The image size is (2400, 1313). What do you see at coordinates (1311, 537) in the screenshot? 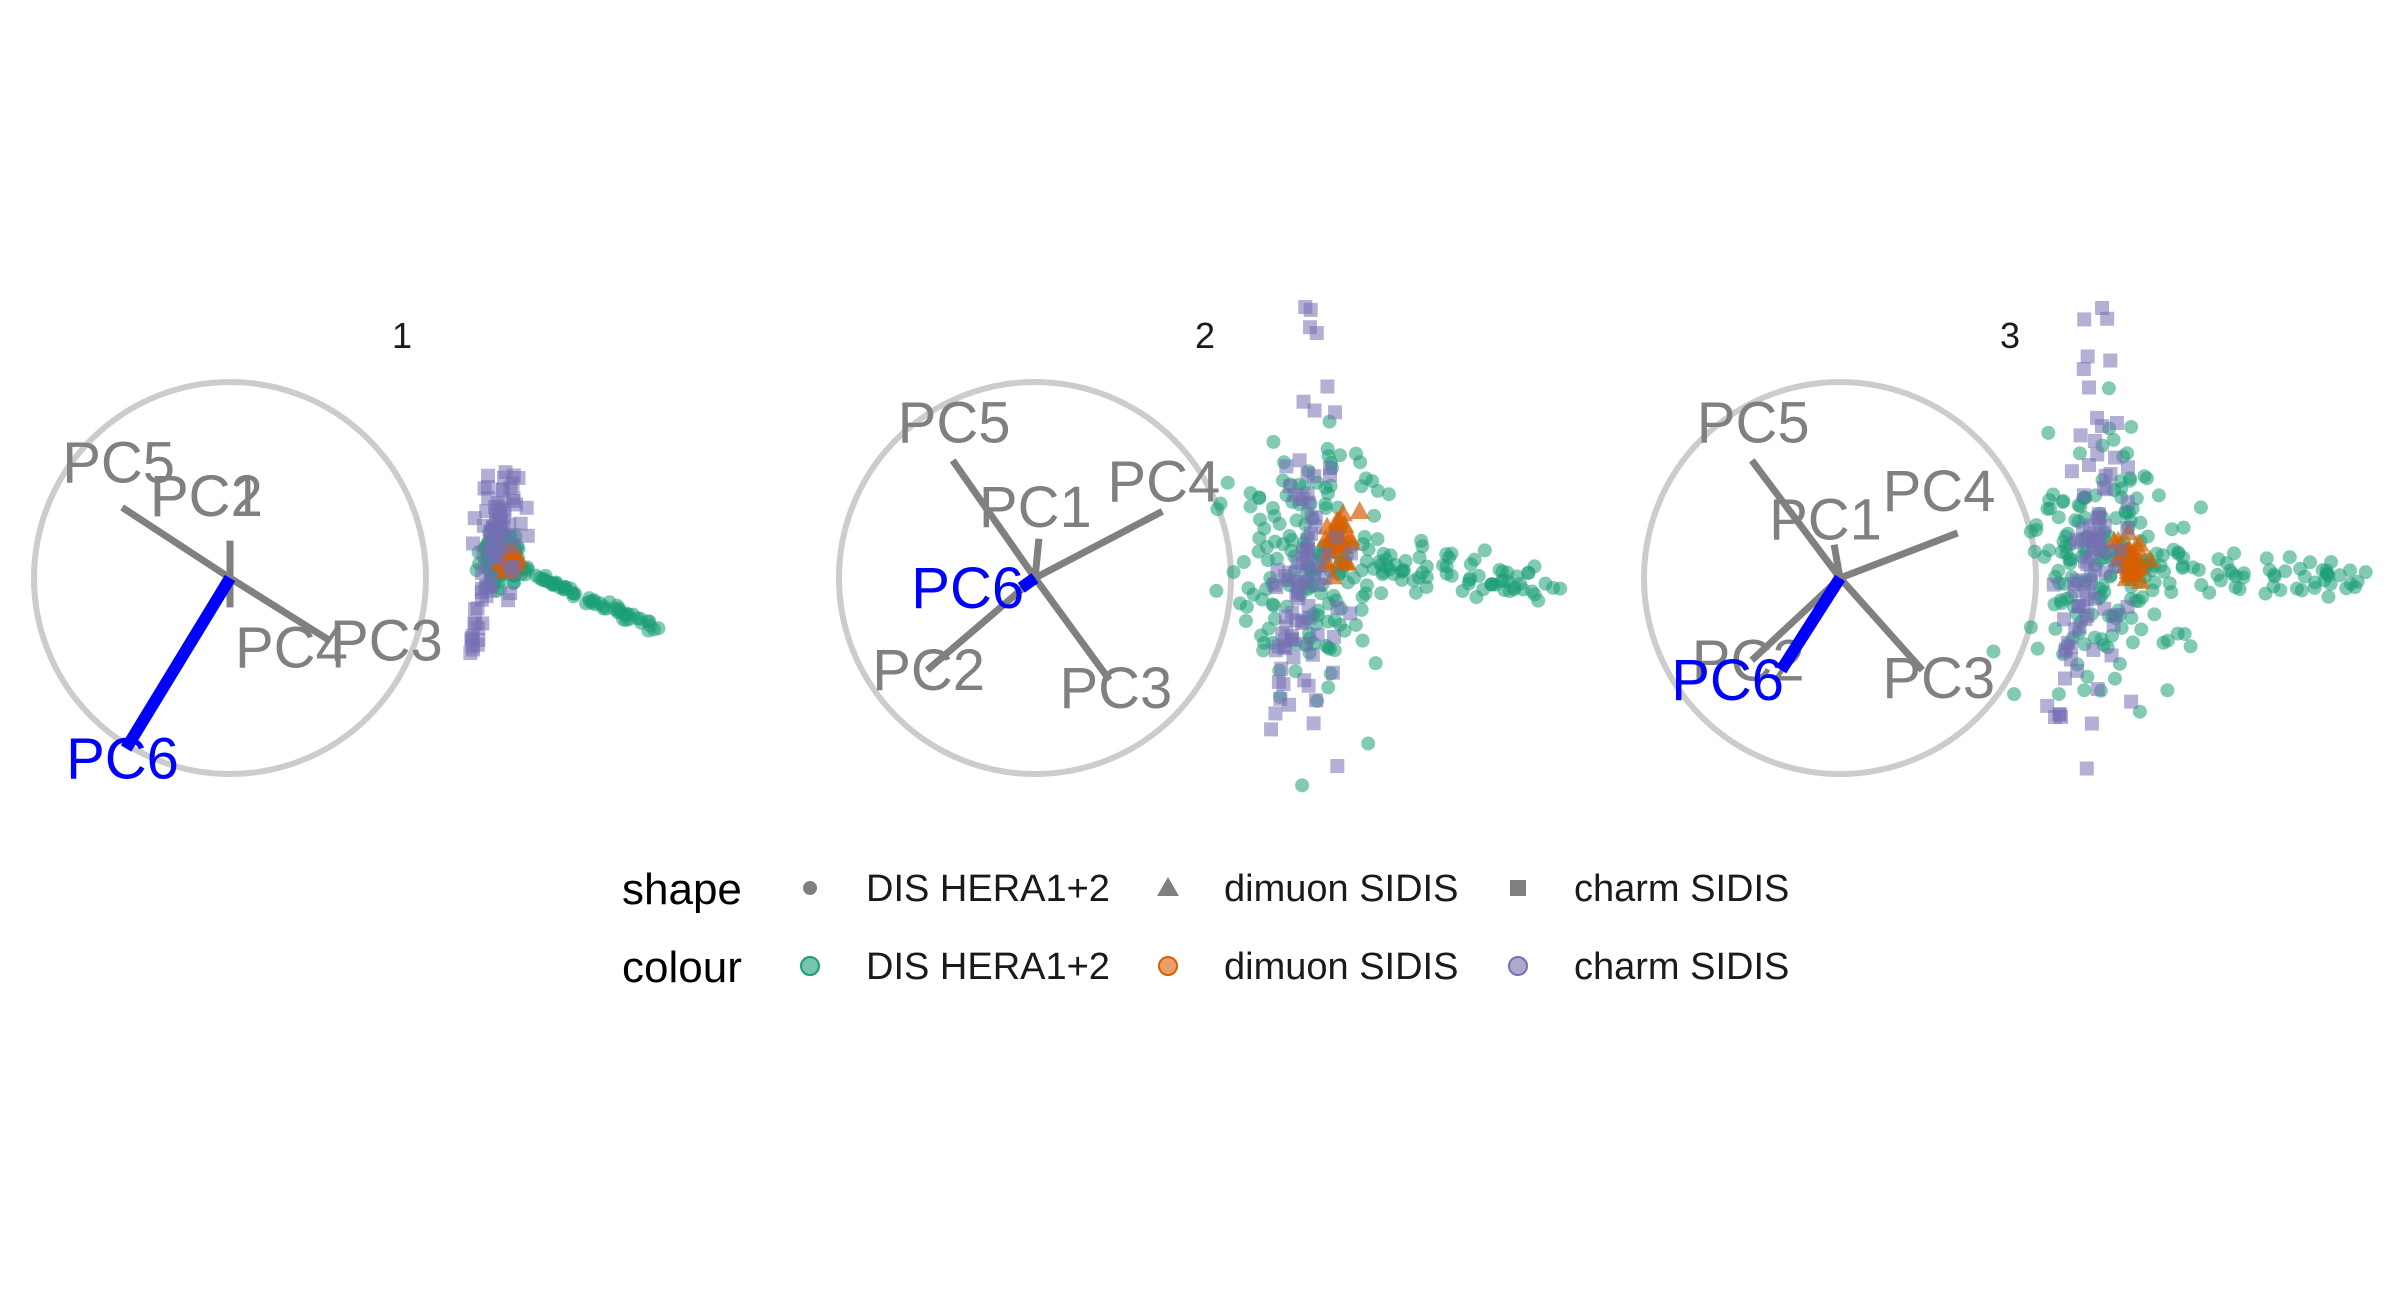
I see `series-charm-sidis` at bounding box center [1311, 537].